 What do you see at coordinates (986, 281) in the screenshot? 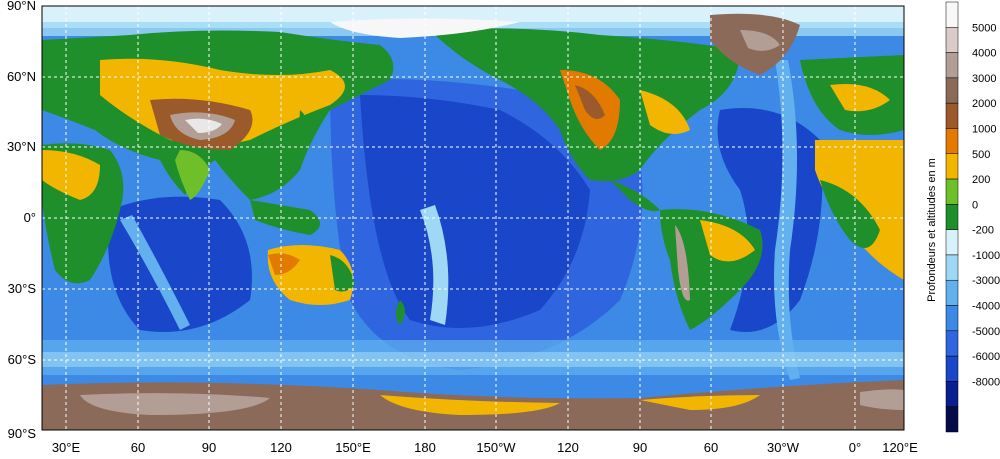
I see `legend-tick-label: -3000` at bounding box center [986, 281].